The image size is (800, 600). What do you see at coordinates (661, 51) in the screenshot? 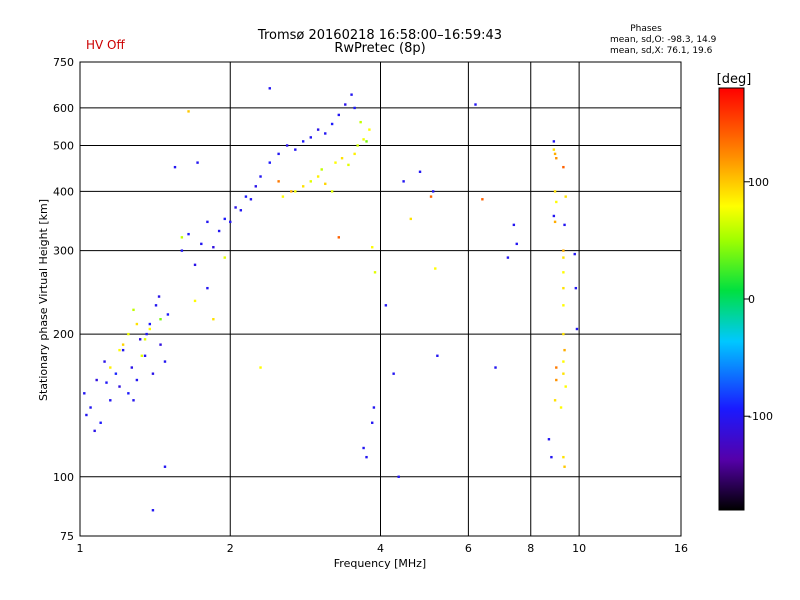
I see `phases-line-x: mean, sd,X: 76.1, 19.6` at bounding box center [661, 51].